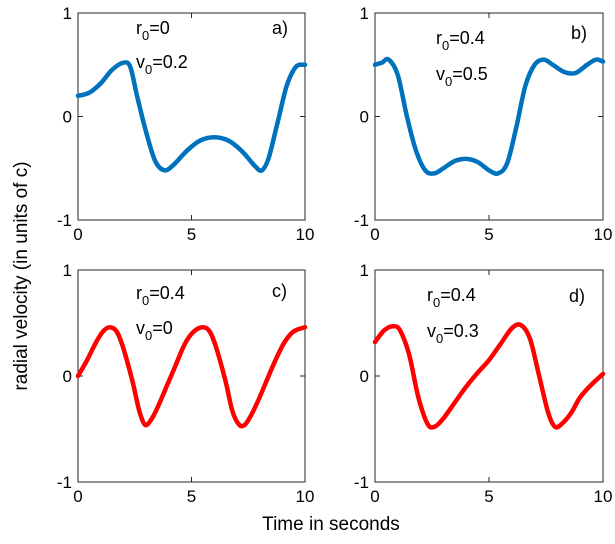  Describe the element at coordinates (453, 333) in the screenshot. I see `annotation-v0: v0=0.3` at that location.